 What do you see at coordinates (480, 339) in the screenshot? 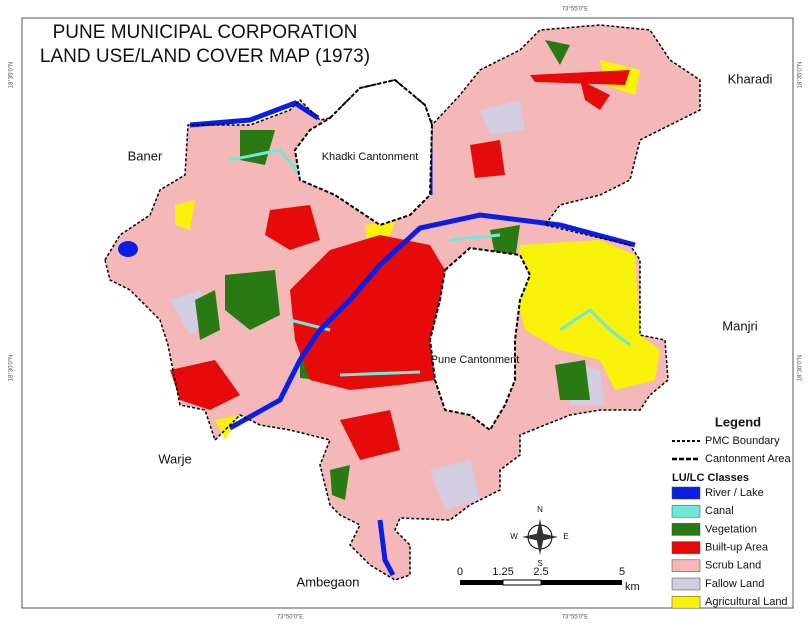
I see `pune-cantonment-area` at bounding box center [480, 339].